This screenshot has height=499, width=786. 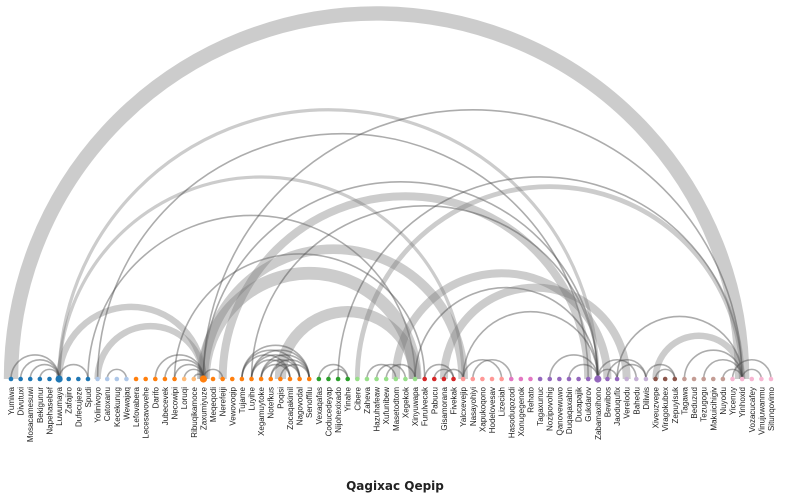 What do you see at coordinates (136, 406) in the screenshot?
I see `node-label: Lefovabera` at bounding box center [136, 406].